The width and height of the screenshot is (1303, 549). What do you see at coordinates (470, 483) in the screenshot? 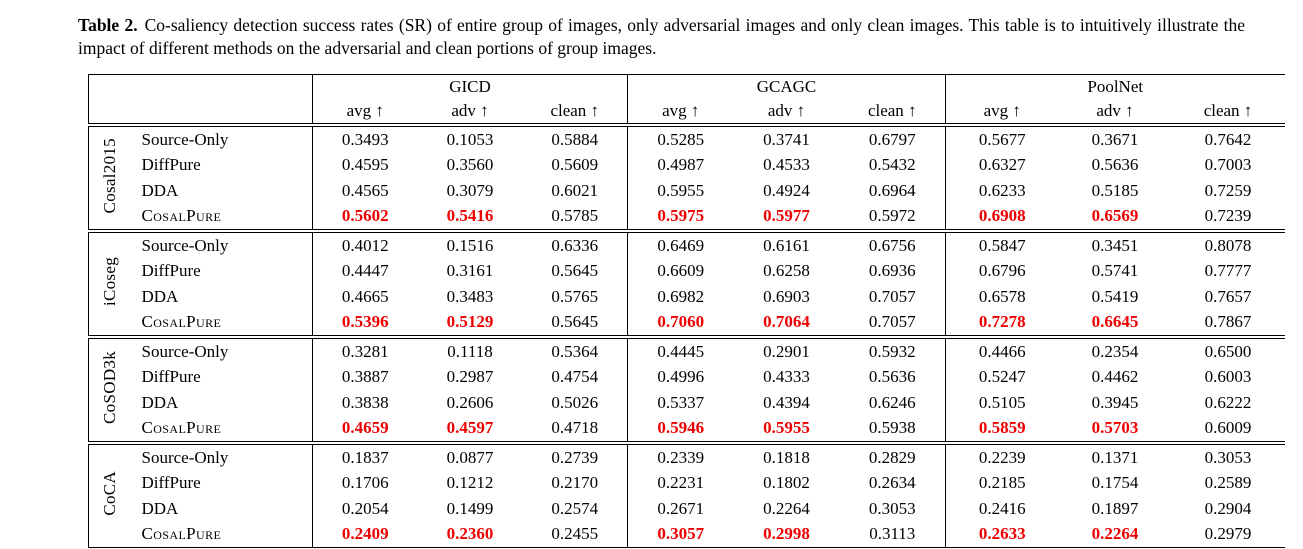
I see `value-cell: 0.1212` at bounding box center [470, 483].